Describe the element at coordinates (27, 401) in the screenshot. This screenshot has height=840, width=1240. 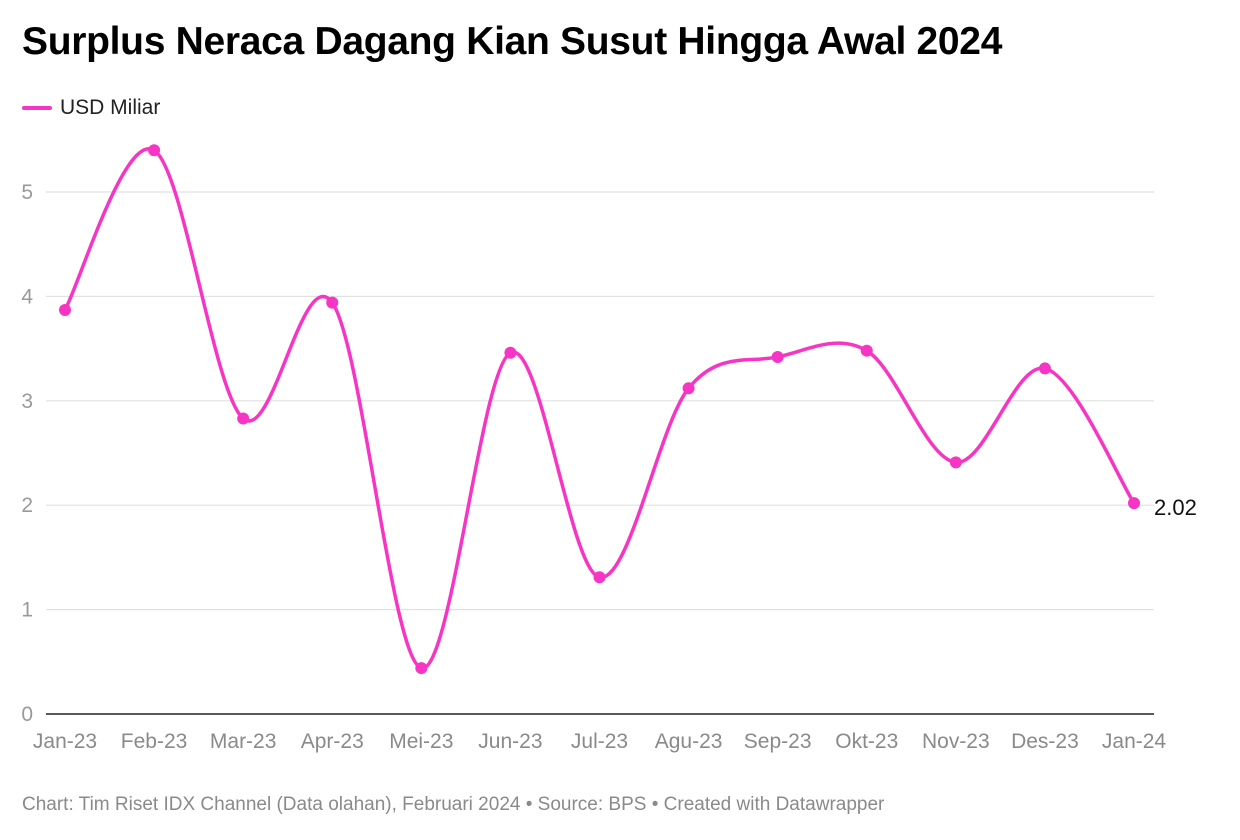
I see `y-tick-label: 3` at that location.